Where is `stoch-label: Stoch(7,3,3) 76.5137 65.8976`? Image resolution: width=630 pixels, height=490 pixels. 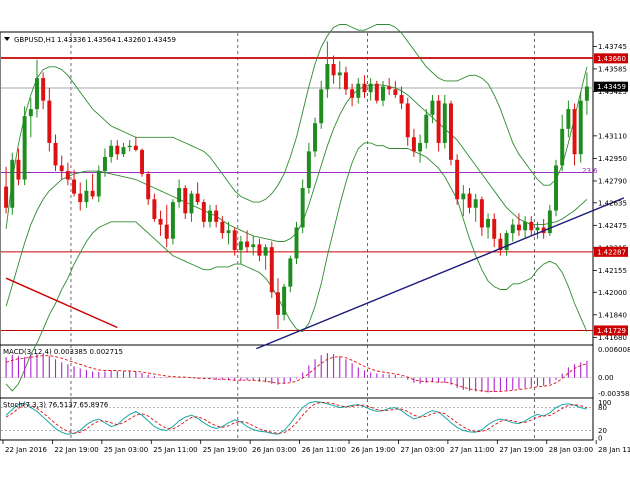
stoch-label: Stoch(7,3,3) 76.5137 65.8976 is located at coordinates (56, 405).